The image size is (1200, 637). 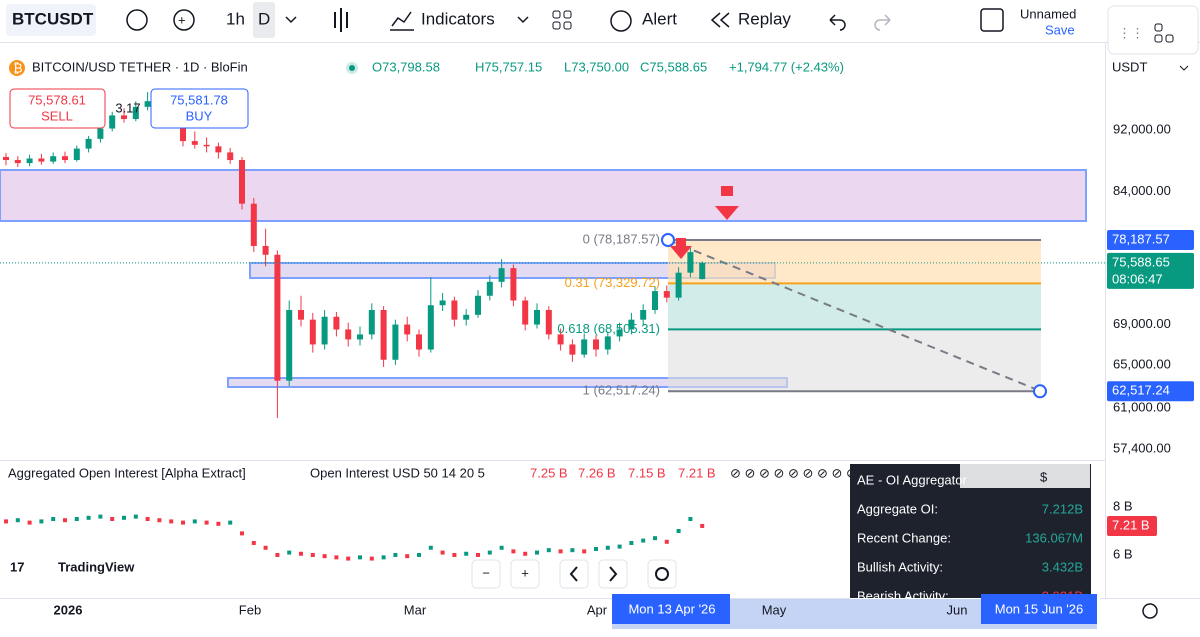 What do you see at coordinates (882, 22) in the screenshot?
I see `redo` at bounding box center [882, 22].